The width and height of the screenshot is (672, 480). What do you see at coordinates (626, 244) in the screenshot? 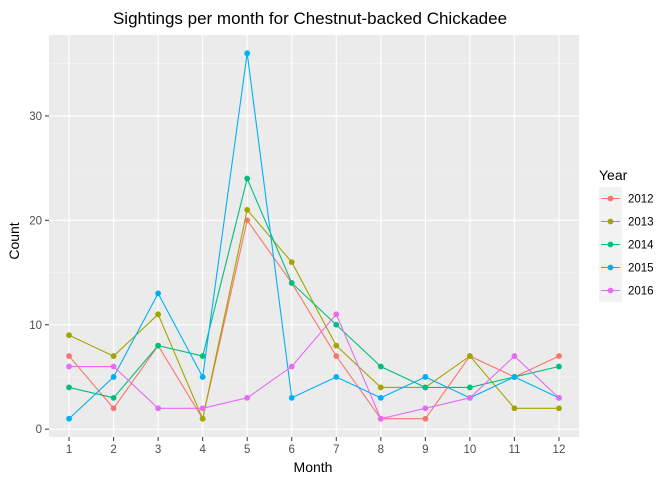
I see `legend-item-2014: 2014` at bounding box center [626, 244].